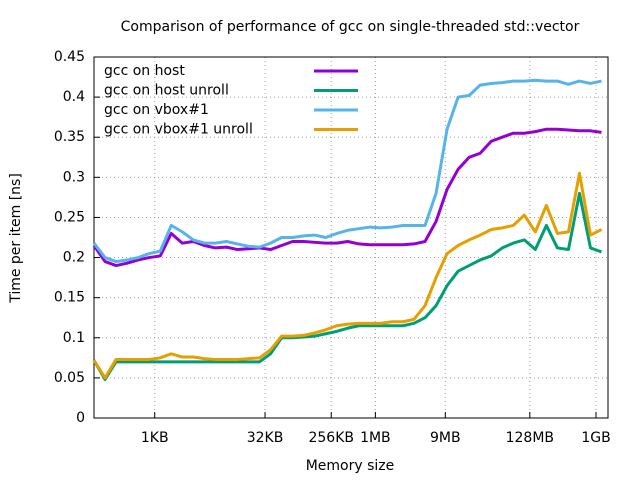 The image size is (640, 480). What do you see at coordinates (69, 378) in the screenshot?
I see `y-tick-label: 0.05` at bounding box center [69, 378].